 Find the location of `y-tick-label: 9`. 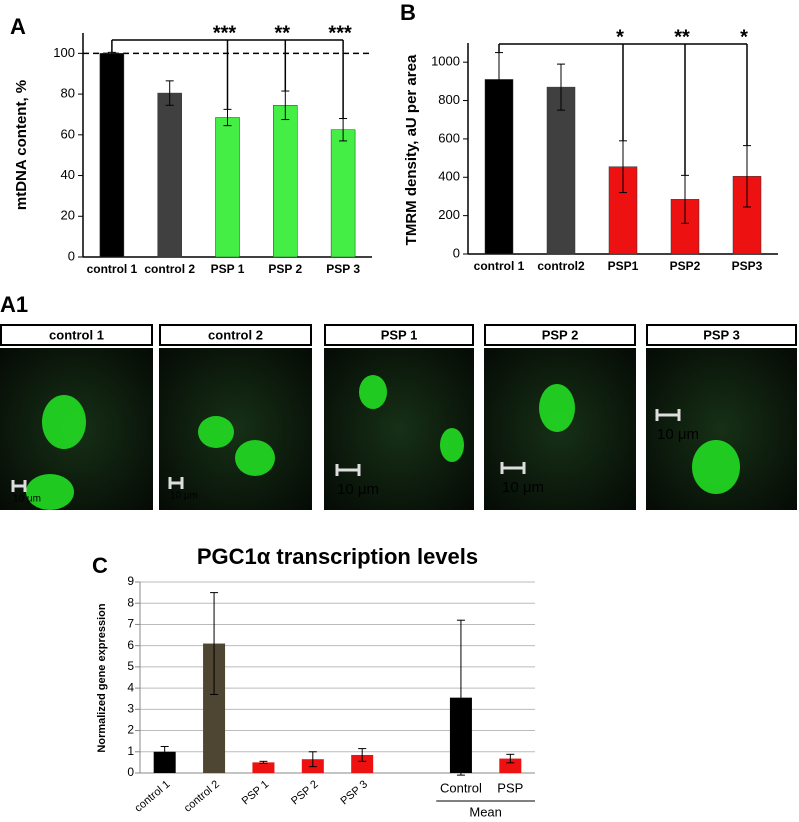

y-tick-label: 9 is located at coordinates (130, 581).